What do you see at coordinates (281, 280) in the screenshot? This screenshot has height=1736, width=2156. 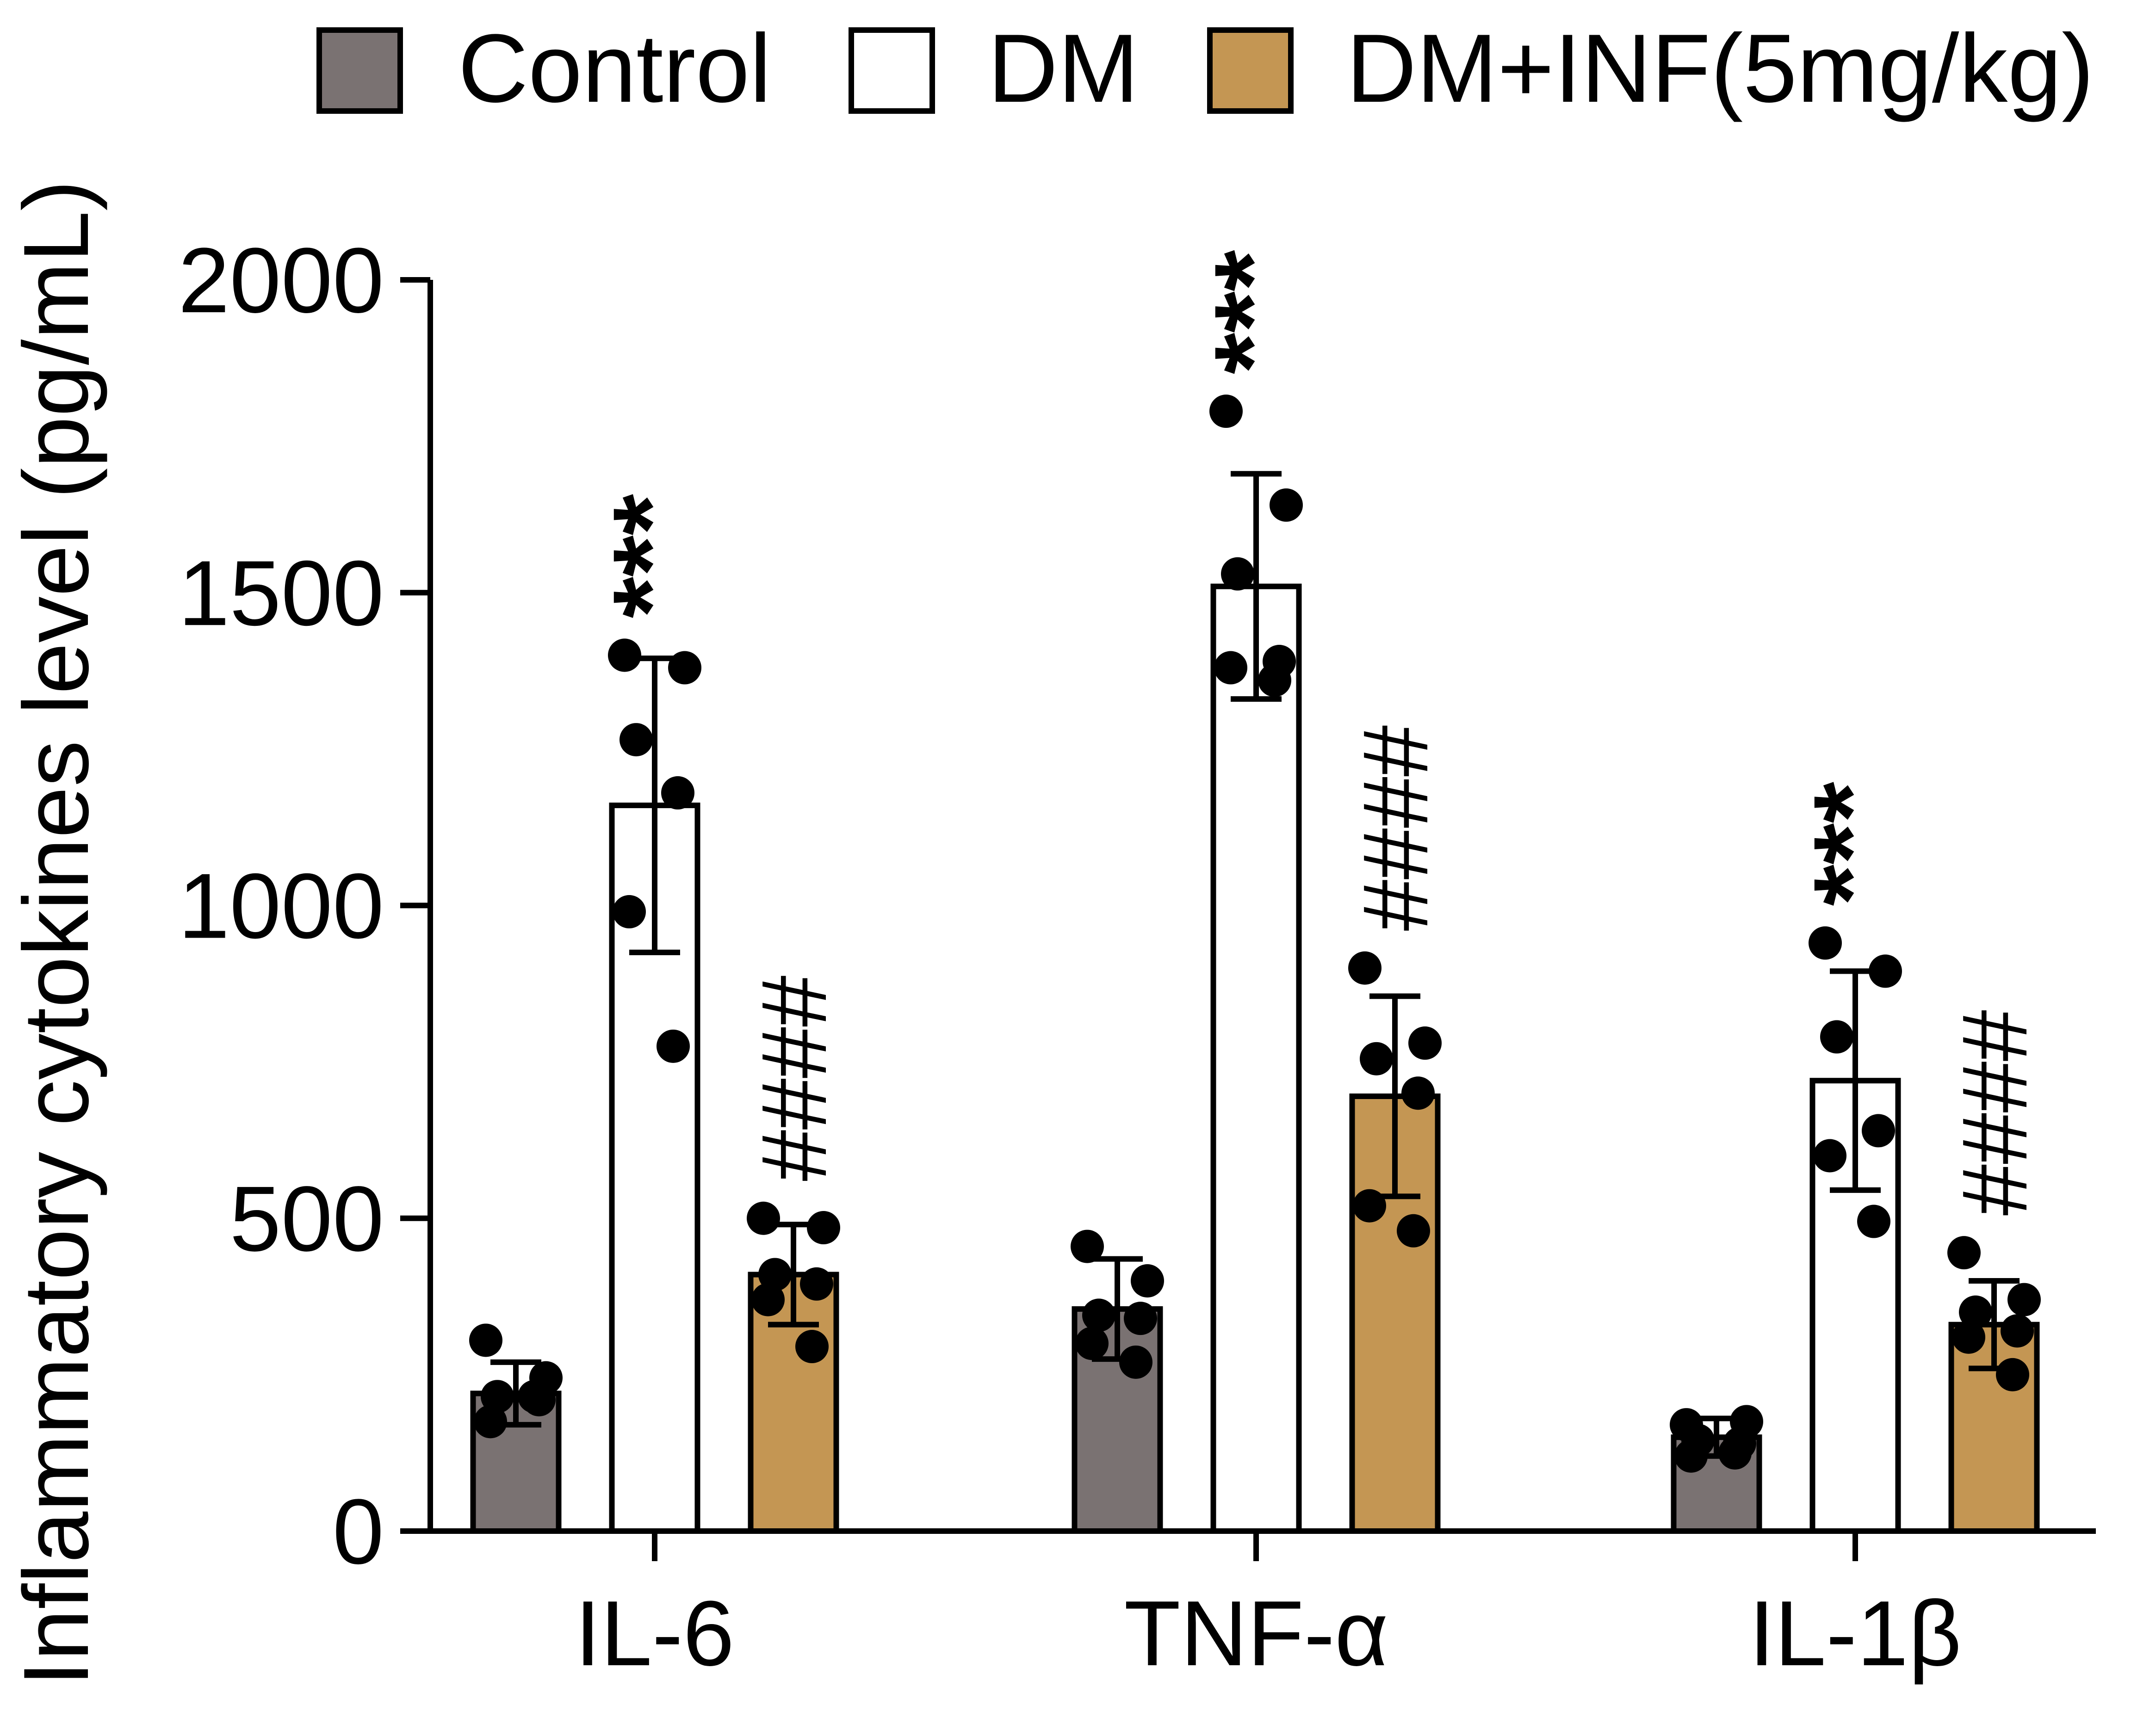 I see `y-tick-label-4: 2000` at bounding box center [281, 280].